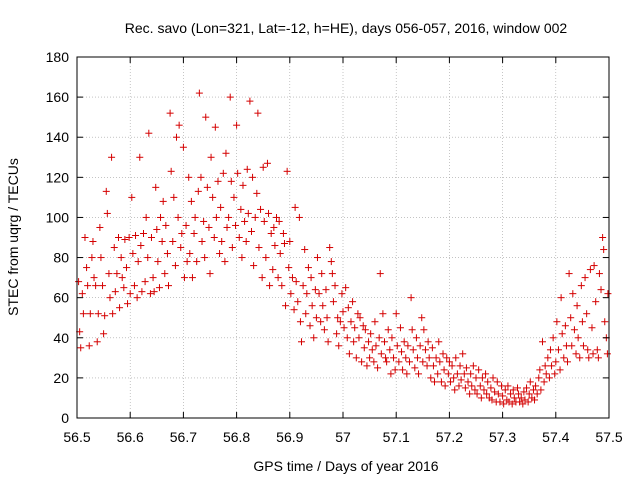  What do you see at coordinates (608, 437) in the screenshot?
I see `x-tick-label: 57.5` at bounding box center [608, 437].